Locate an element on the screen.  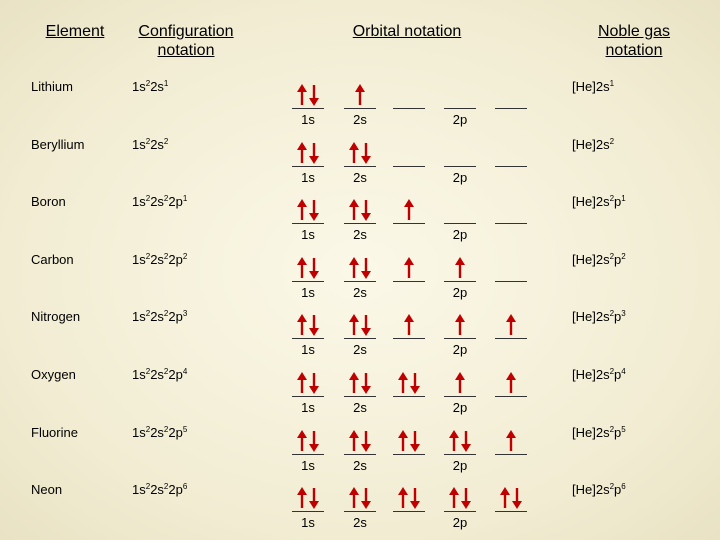
configuration-notation: 1s22s22p4 is located at coordinates (159, 374).